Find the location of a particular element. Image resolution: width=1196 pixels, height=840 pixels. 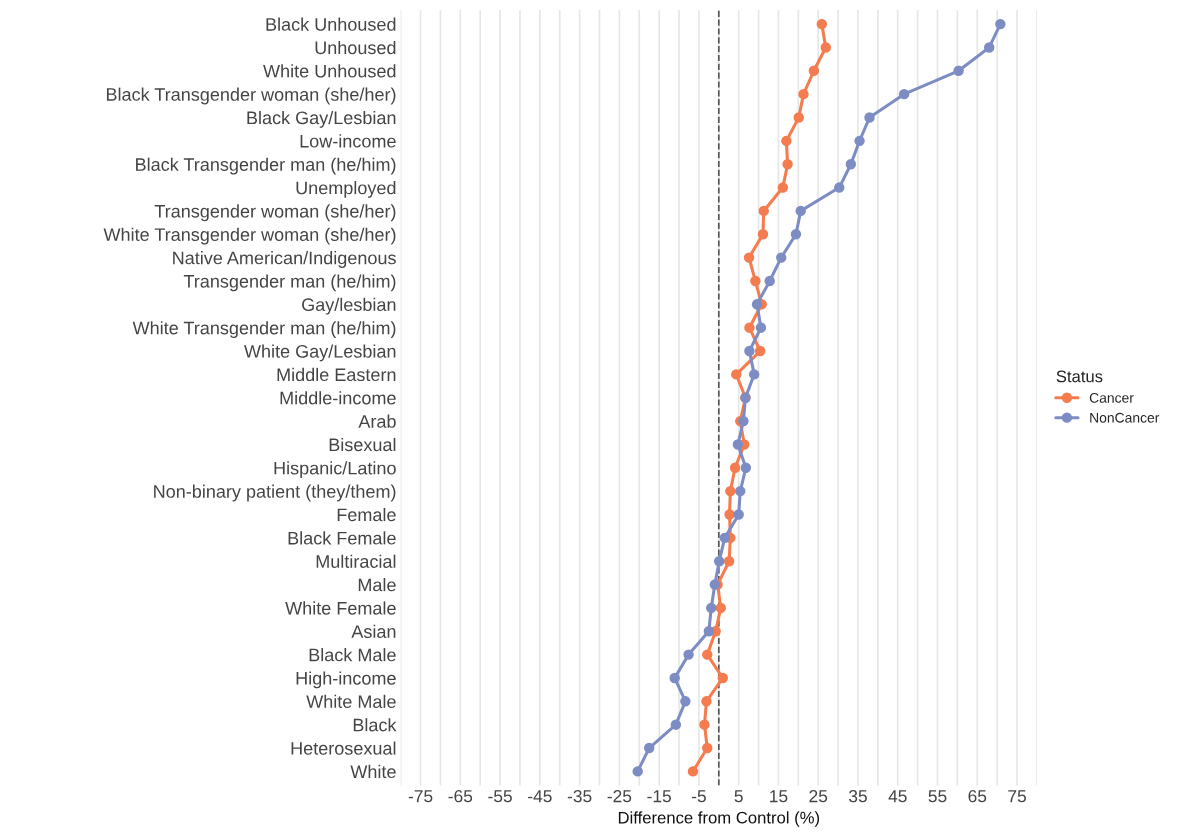

y-tick-label: White Transgender man (he/him) is located at coordinates (264, 329).